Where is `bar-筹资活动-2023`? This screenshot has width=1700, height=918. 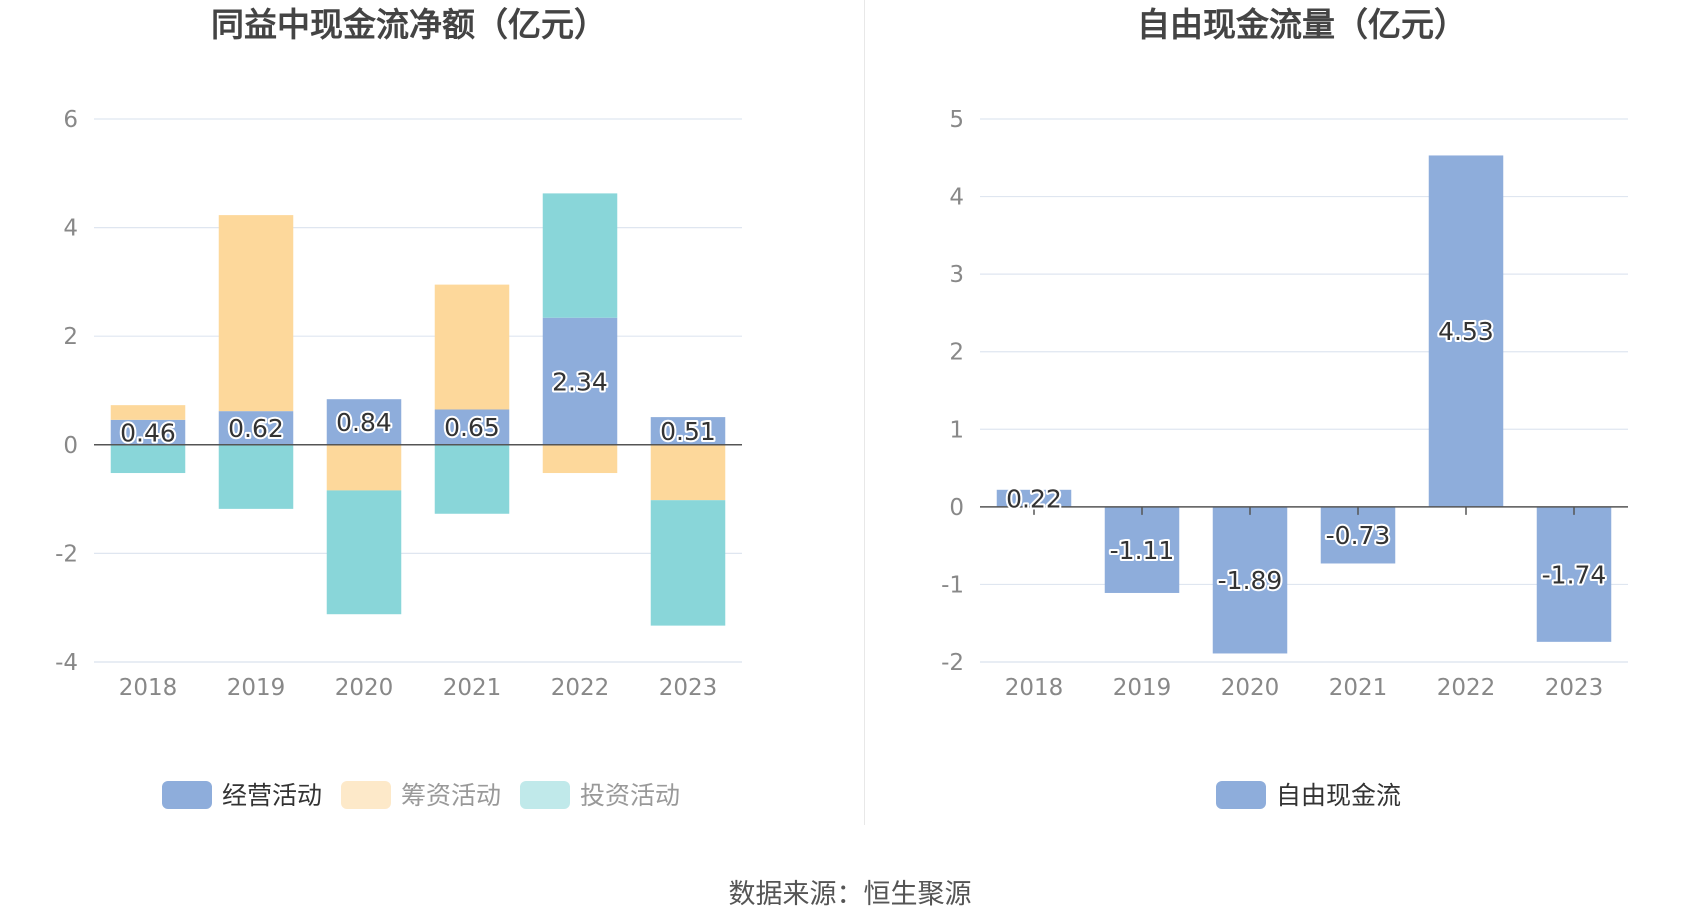
bar-筹资活动-2023 is located at coordinates (688, 472).